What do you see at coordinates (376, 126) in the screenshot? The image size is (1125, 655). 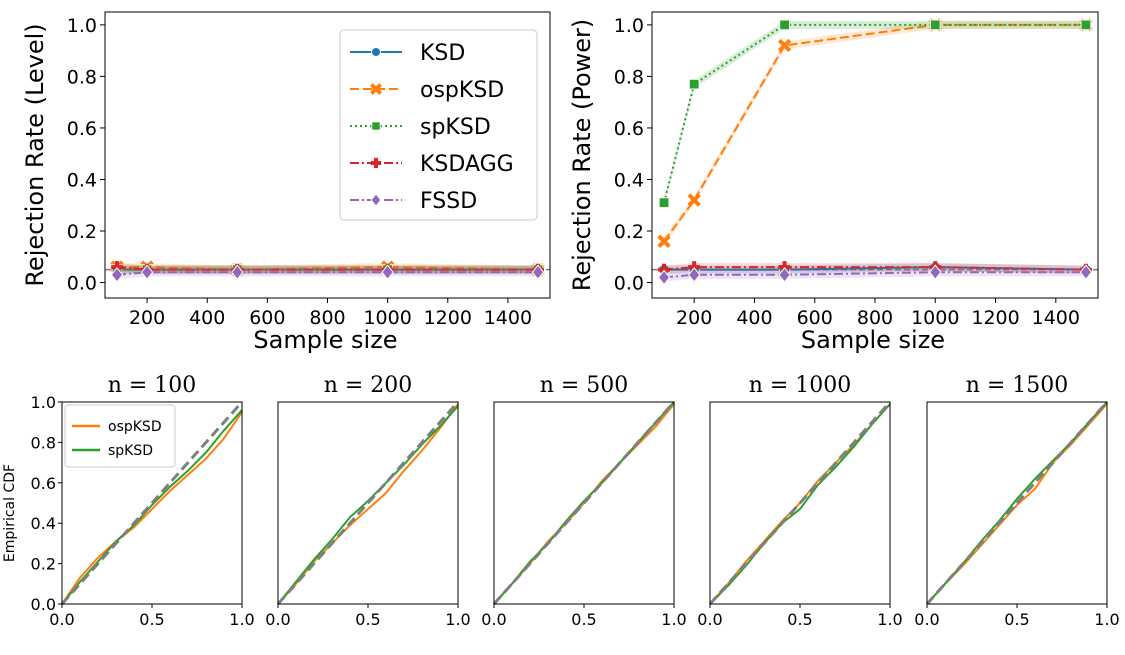 I see `legend-marker-spKSD` at bounding box center [376, 126].